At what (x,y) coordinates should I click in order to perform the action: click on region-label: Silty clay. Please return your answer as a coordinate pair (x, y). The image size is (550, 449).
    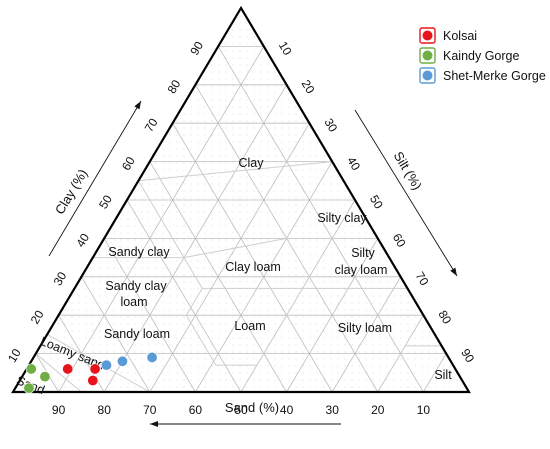
    Looking at the image, I should click on (342, 218).